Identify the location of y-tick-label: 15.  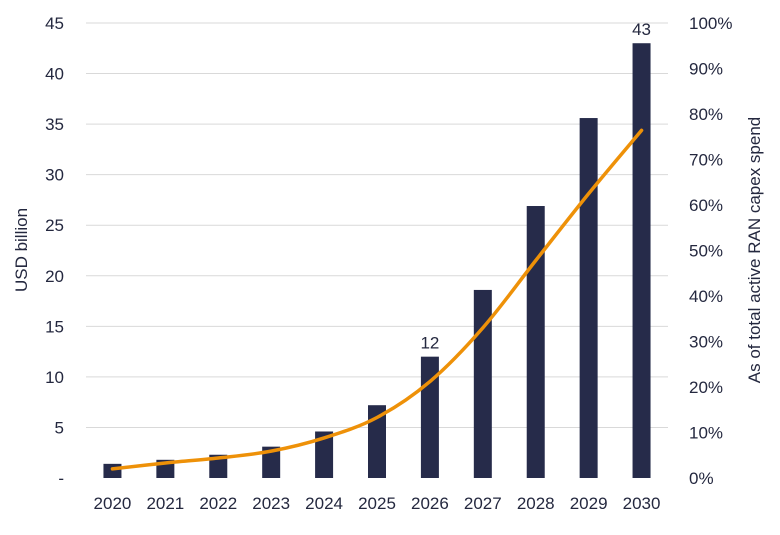
(54, 326).